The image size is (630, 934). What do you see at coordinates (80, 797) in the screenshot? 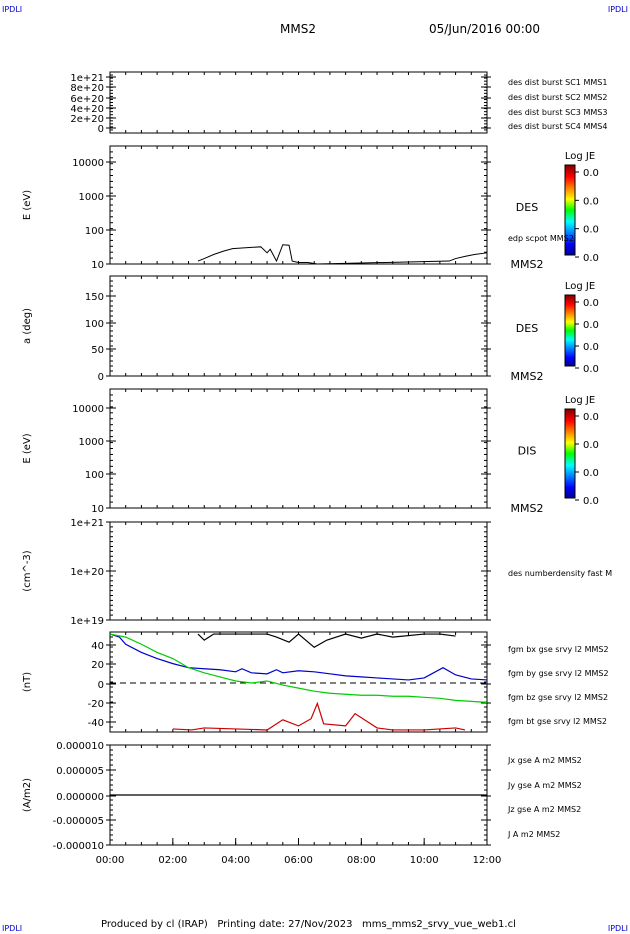
I see `y-tick-label: 0.000000` at bounding box center [80, 797].